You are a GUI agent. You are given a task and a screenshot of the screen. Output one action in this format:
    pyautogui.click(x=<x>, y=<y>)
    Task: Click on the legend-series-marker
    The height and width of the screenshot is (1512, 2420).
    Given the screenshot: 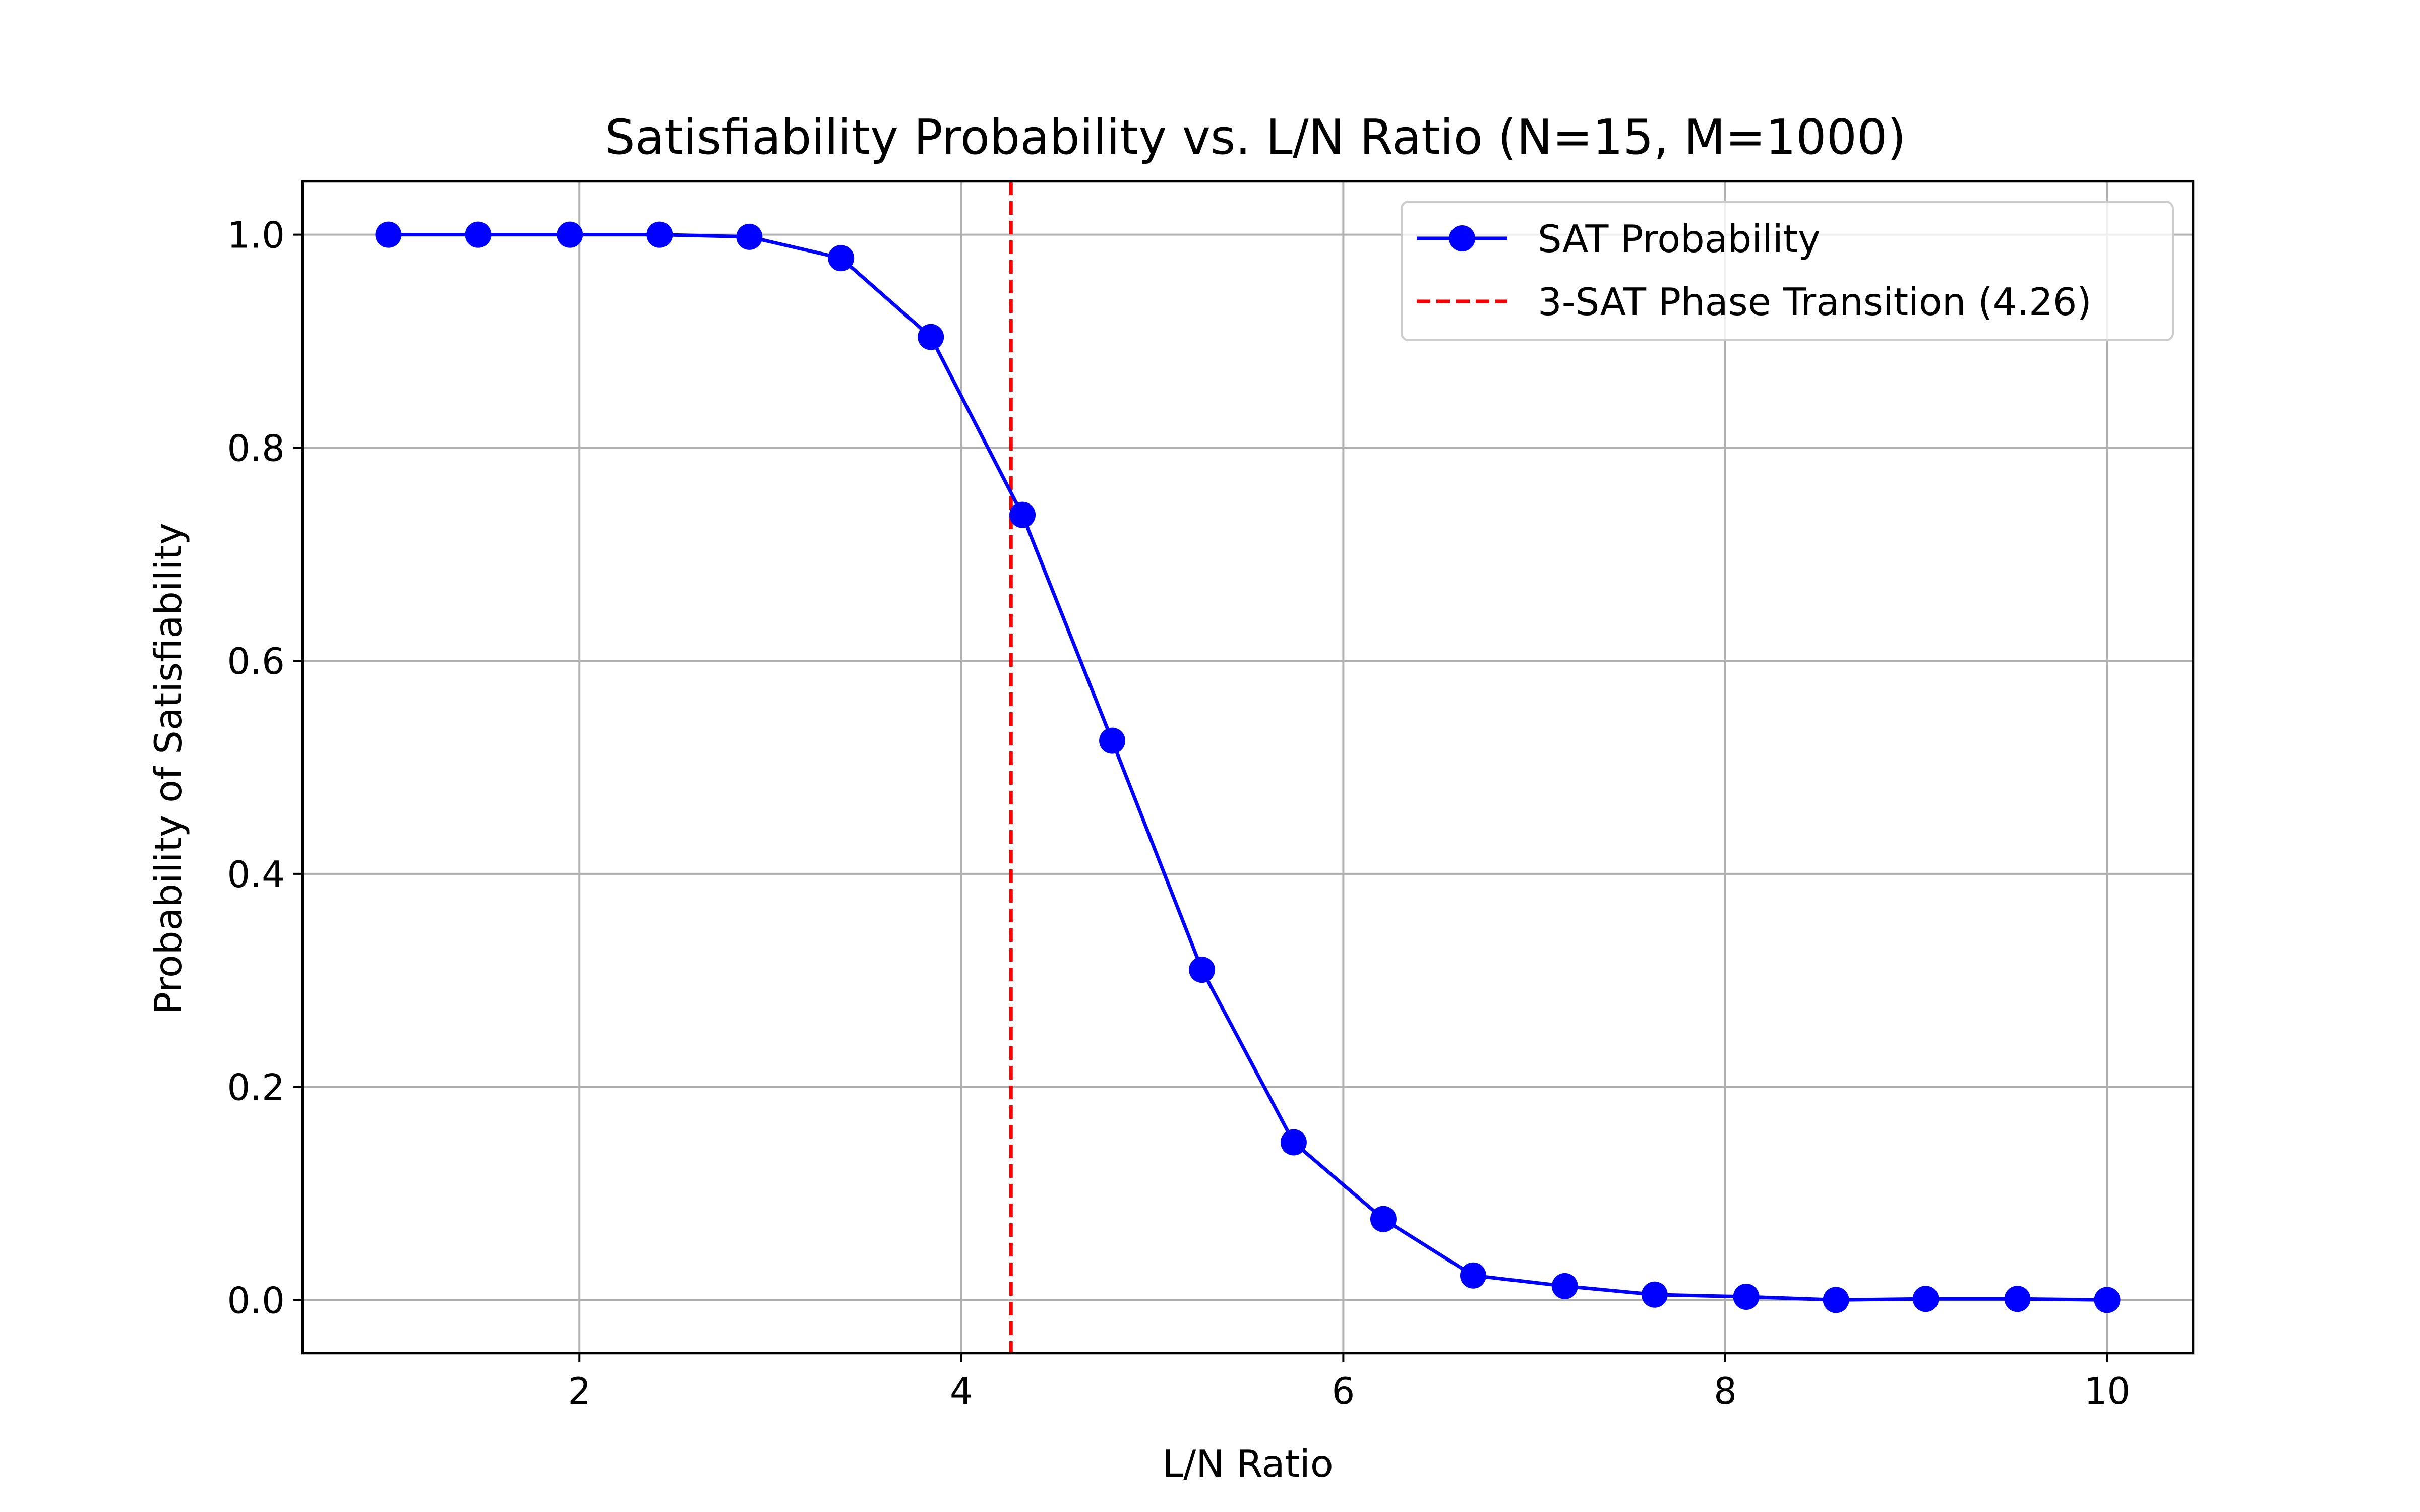 What is the action you would take?
    pyautogui.click(x=1462, y=238)
    